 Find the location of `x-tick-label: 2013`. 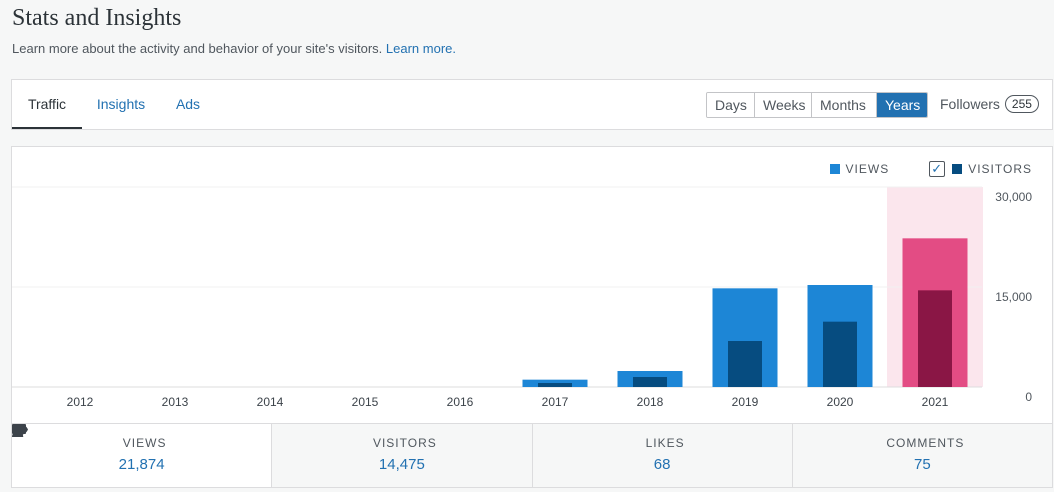

x-tick-label: 2013 is located at coordinates (175, 402).